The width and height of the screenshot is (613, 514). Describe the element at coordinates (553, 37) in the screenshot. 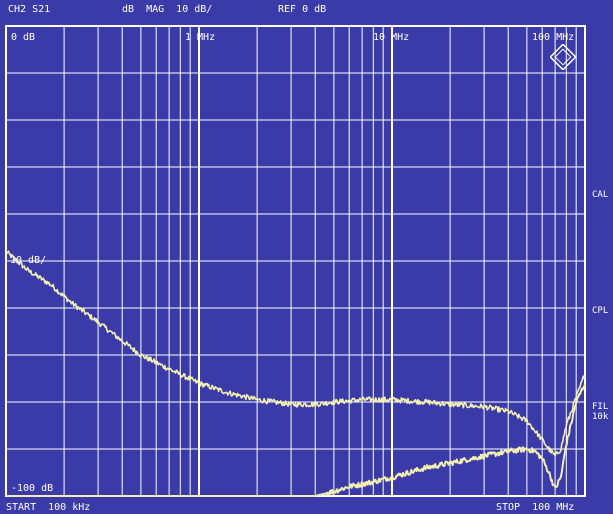

I see `x-tick-label-100mhz: 100 MHz` at that location.